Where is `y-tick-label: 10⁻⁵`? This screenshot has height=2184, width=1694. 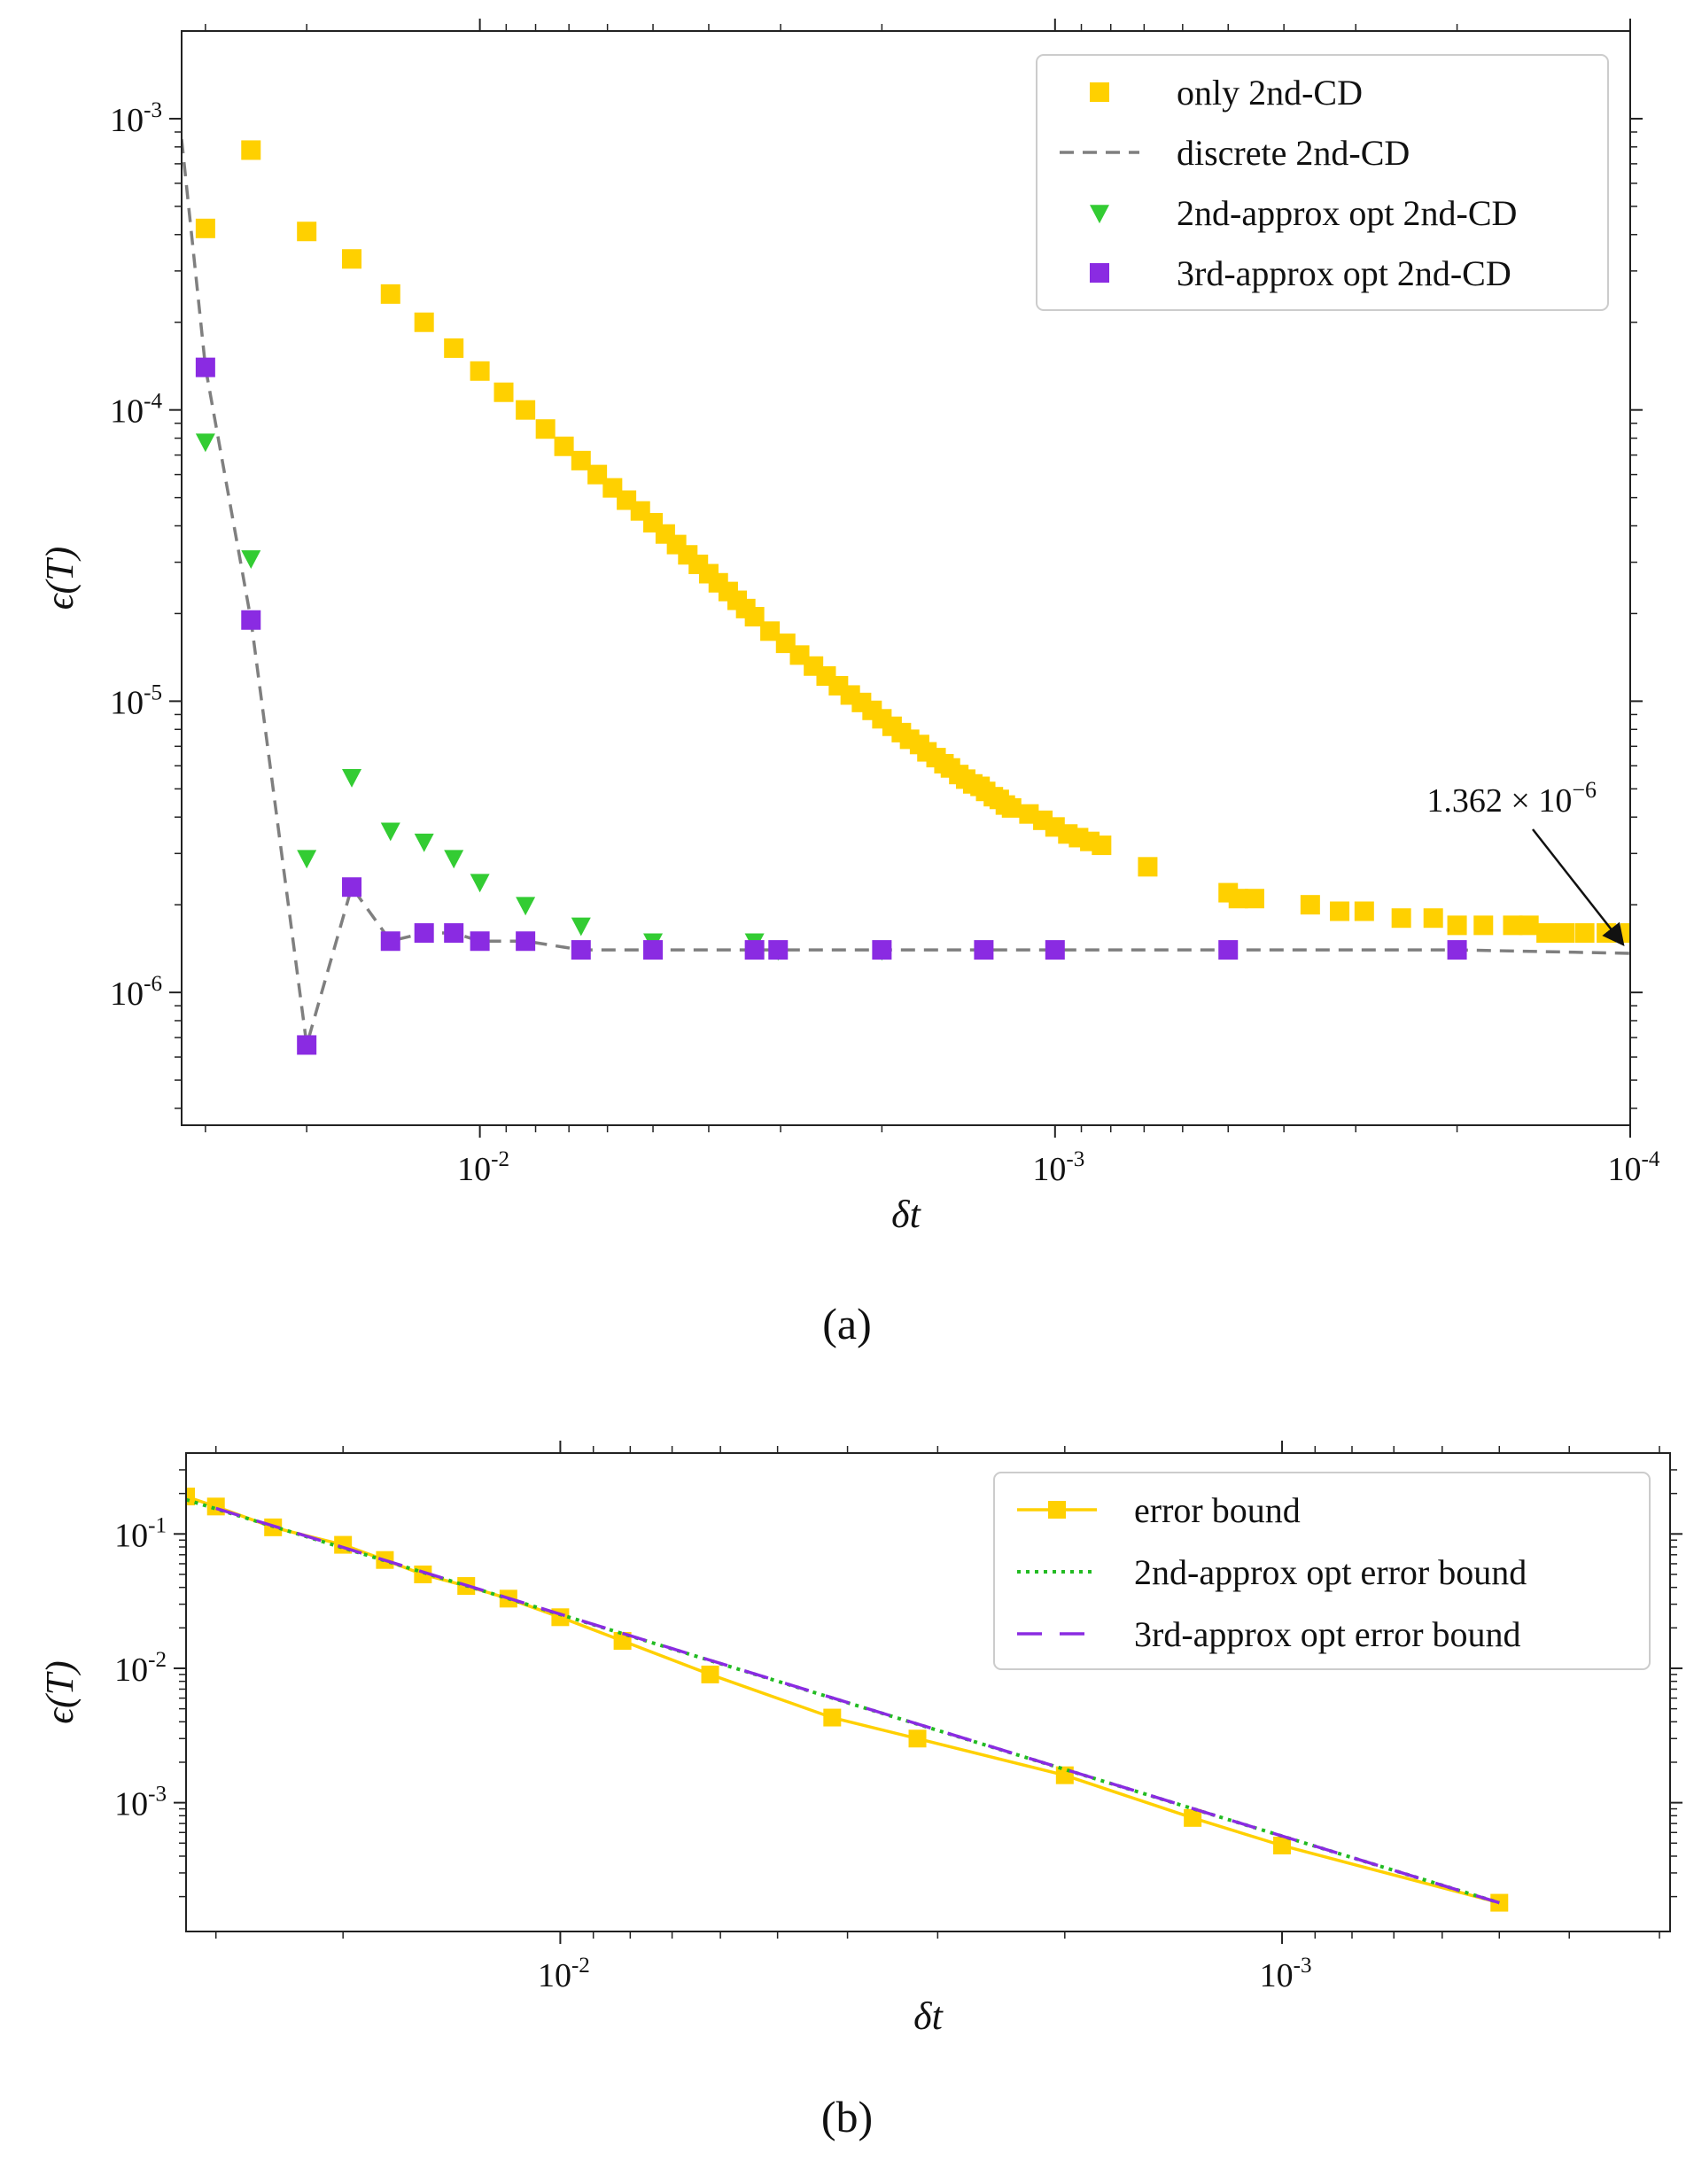
y-tick-label: 10⁻⁵ is located at coordinates (136, 700).